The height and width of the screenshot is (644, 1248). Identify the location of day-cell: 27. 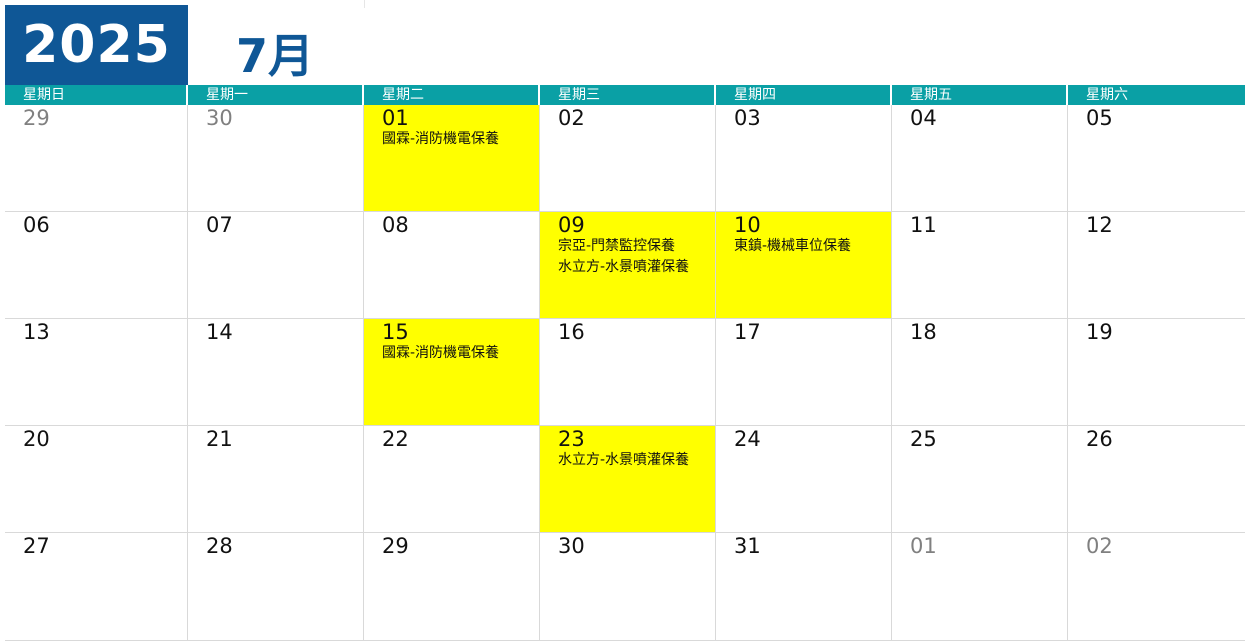
(96, 587).